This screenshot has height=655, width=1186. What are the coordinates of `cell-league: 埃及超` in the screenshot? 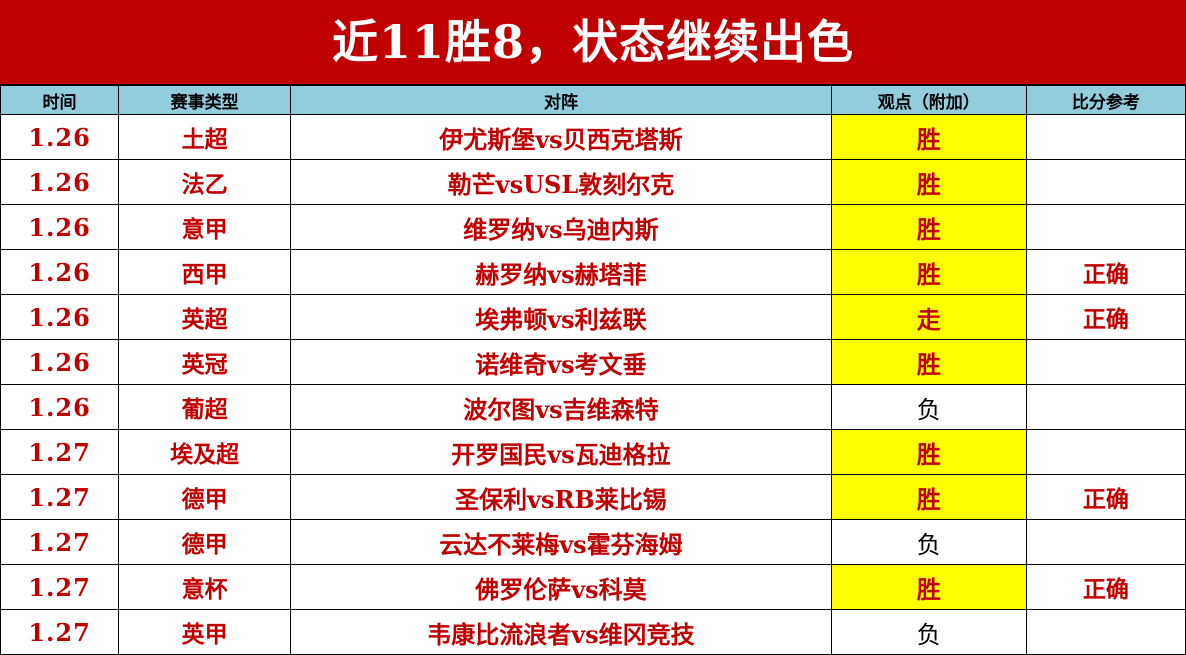 It's located at (205, 452).